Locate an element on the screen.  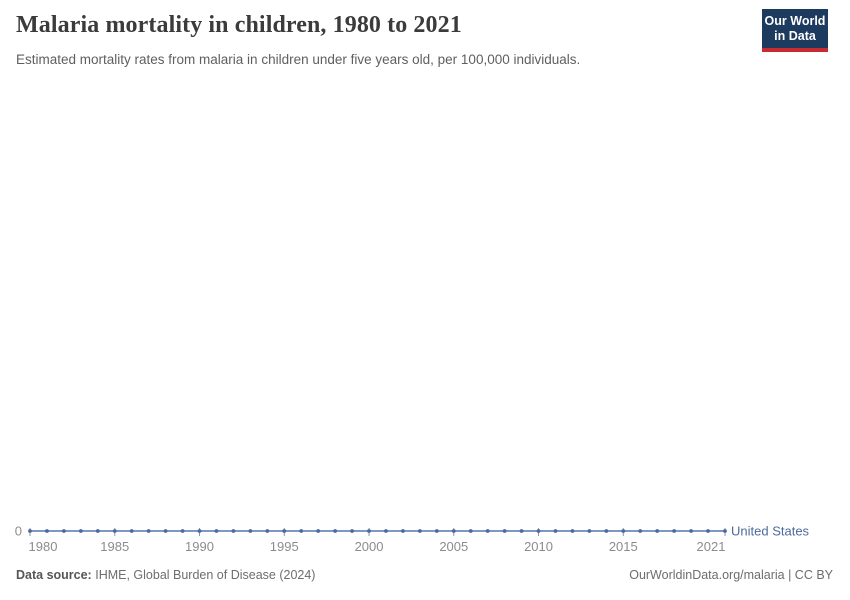
x-tick-label: 1990 is located at coordinates (199, 546).